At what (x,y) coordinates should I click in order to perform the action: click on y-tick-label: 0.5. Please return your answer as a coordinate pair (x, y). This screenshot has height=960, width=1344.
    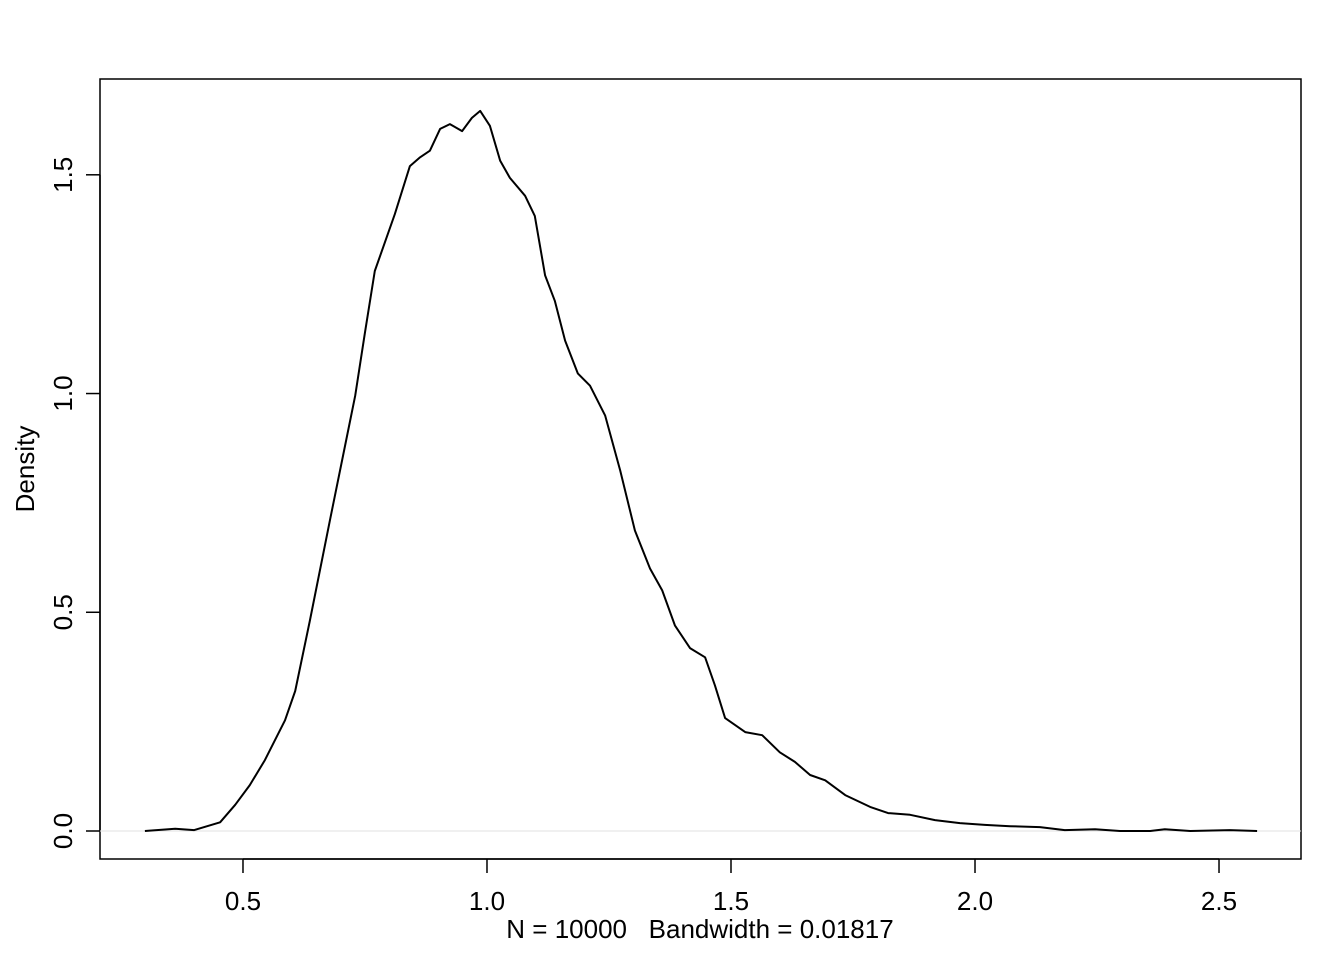
    Looking at the image, I should click on (63, 612).